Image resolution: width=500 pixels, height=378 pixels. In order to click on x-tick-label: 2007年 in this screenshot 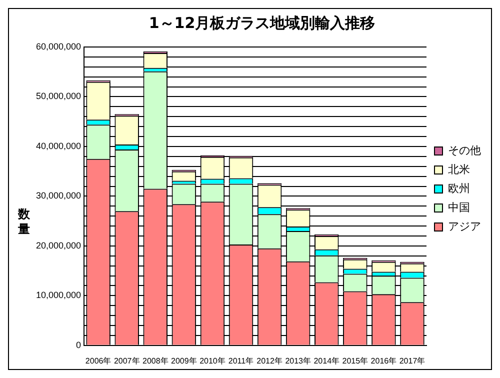, I will do `click(127, 361)`.